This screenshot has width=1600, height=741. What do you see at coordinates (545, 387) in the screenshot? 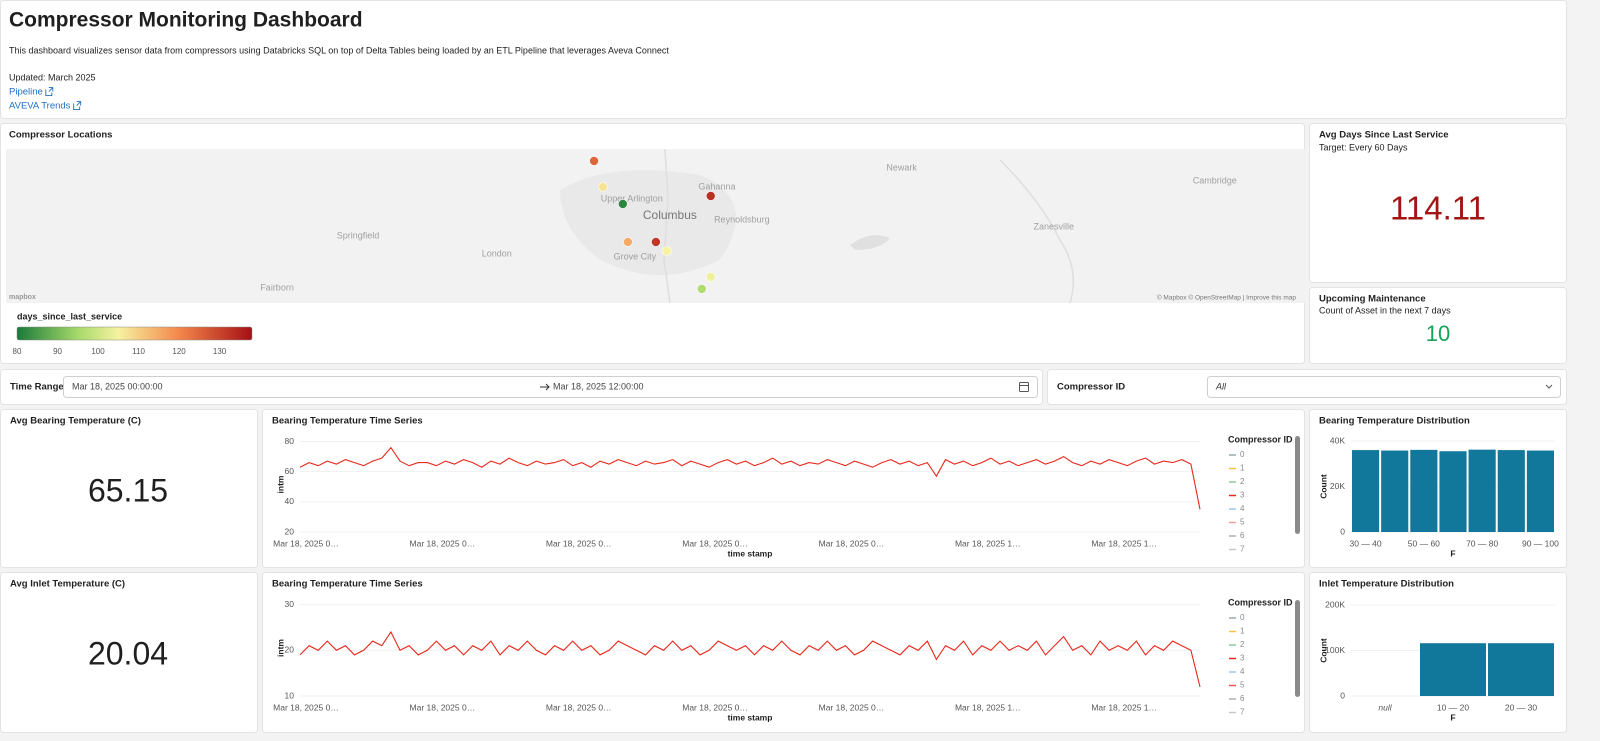
I see `arrow-icon` at bounding box center [545, 387].